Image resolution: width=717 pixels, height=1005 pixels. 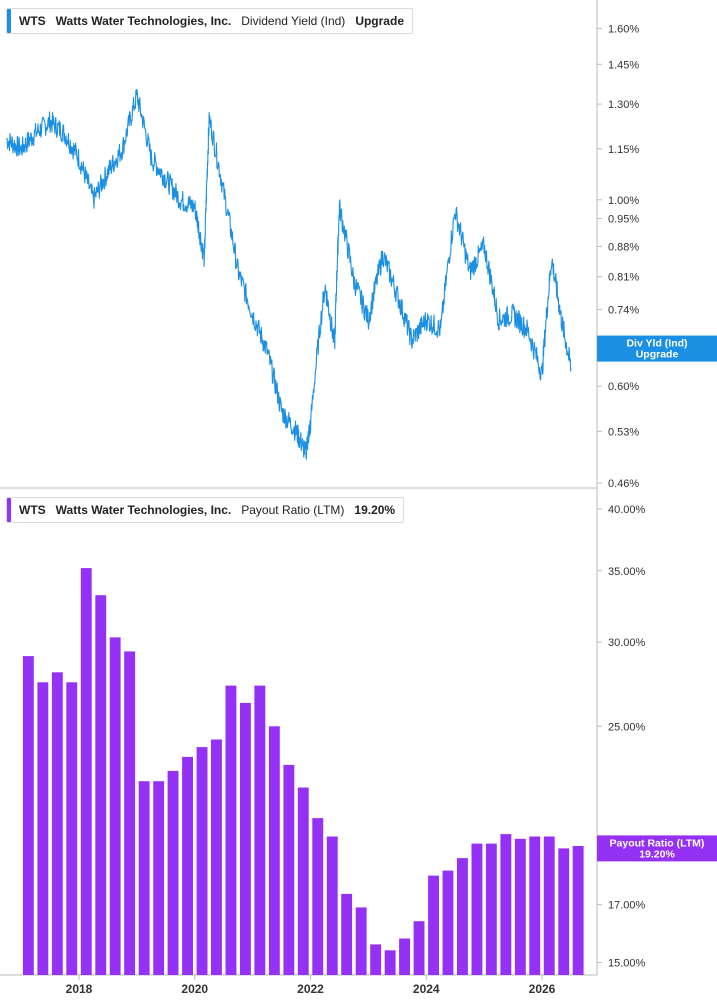 What do you see at coordinates (627, 572) in the screenshot?
I see `payout-tick-label: 35.00%` at bounding box center [627, 572].